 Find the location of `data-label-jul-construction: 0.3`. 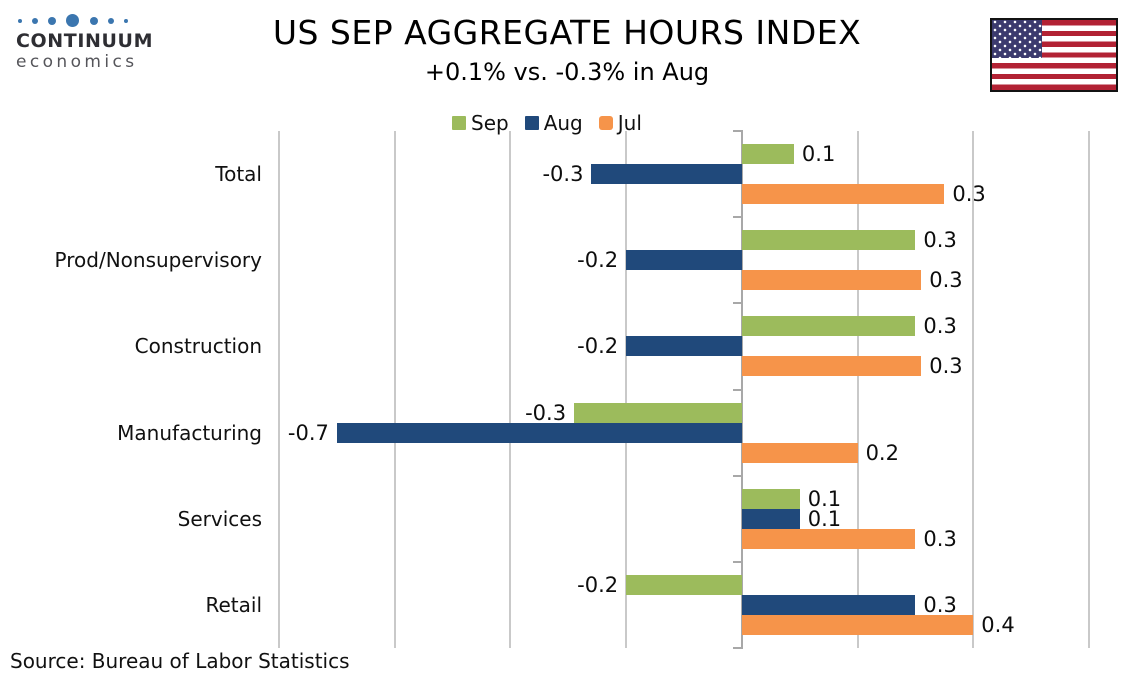

data-label-jul-construction: 0.3 is located at coordinates (946, 366).